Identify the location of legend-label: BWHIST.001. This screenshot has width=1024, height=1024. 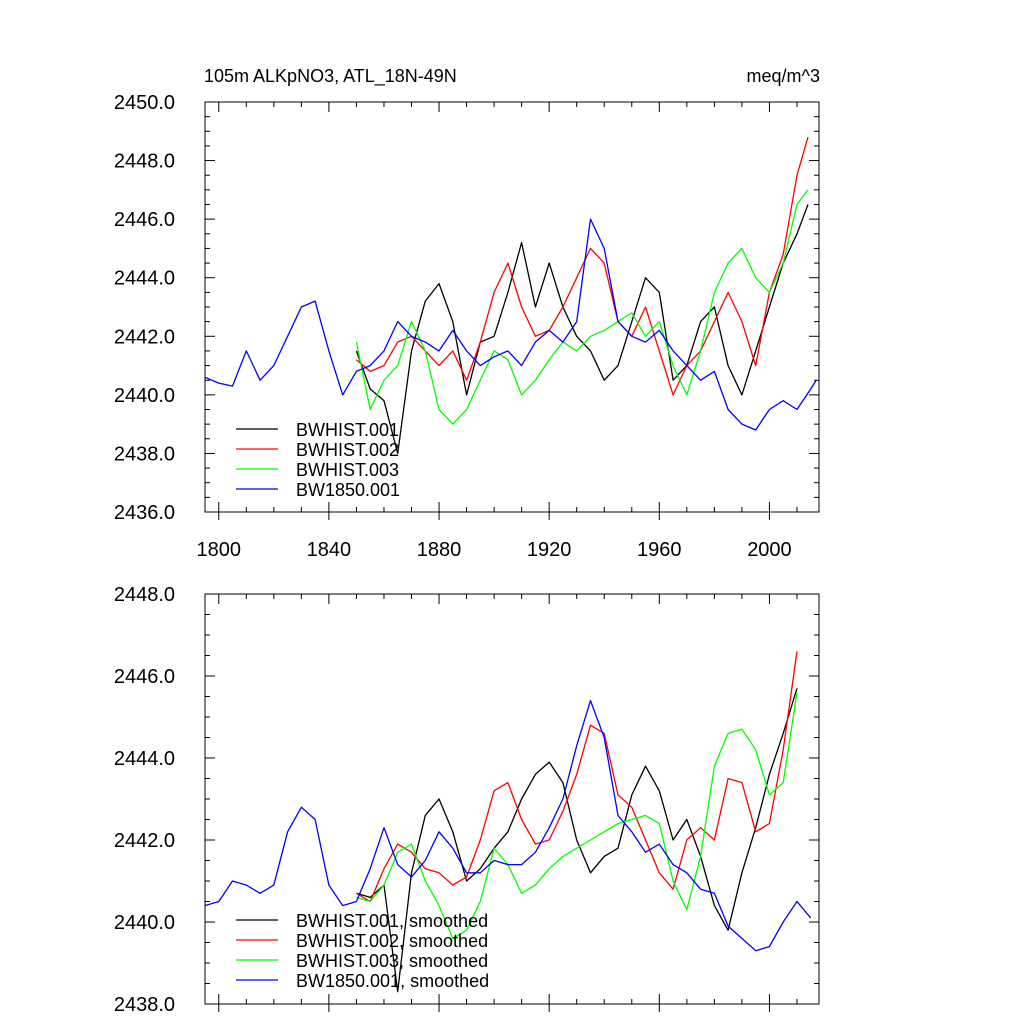
(347, 430).